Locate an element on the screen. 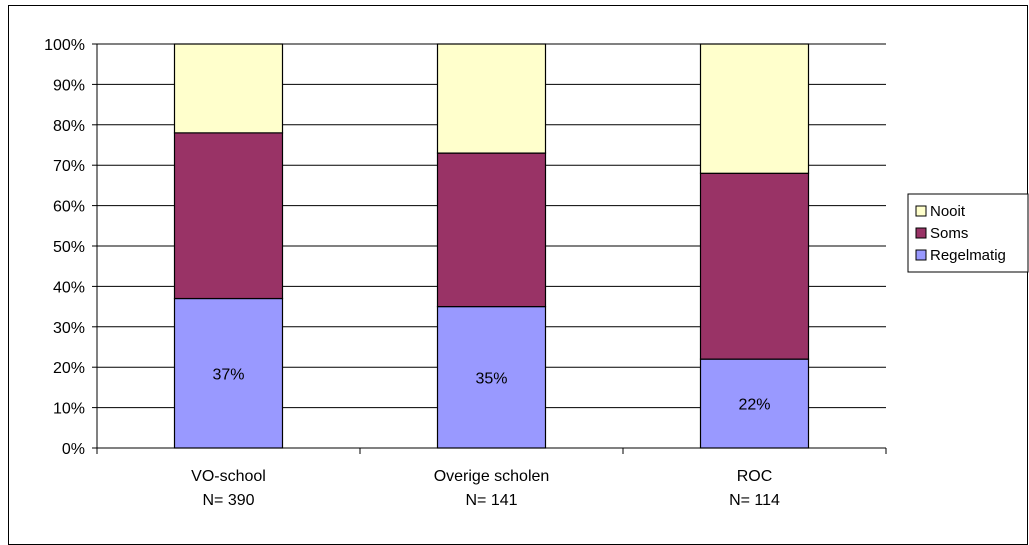 Image resolution: width=1029 pixels, height=545 pixels. category-label: VO-school is located at coordinates (228, 476).